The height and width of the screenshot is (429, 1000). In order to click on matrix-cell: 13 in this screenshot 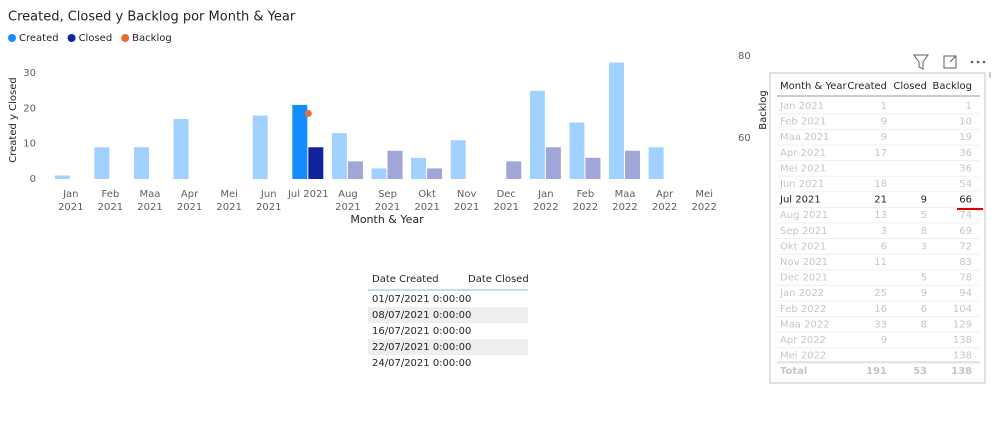, I will do `click(880, 215)`.